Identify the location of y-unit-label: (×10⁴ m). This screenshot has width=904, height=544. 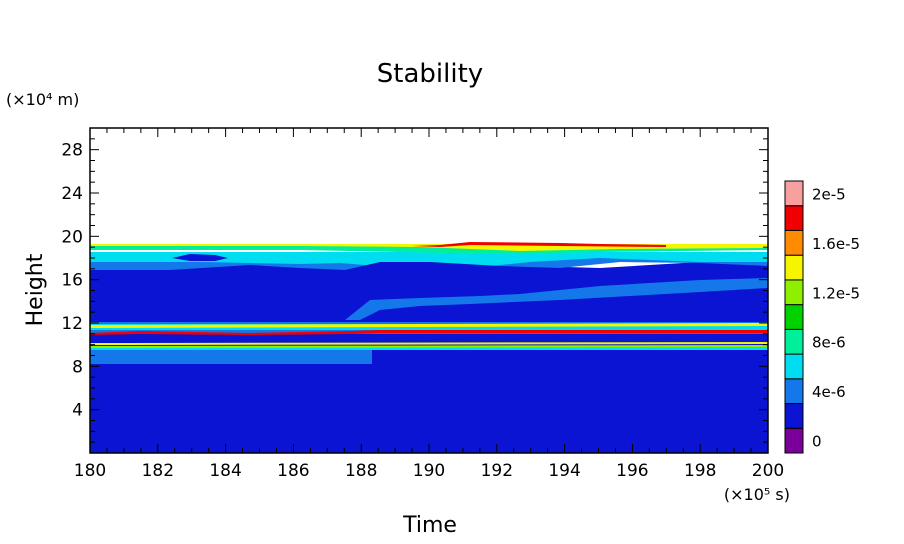
(42, 99).